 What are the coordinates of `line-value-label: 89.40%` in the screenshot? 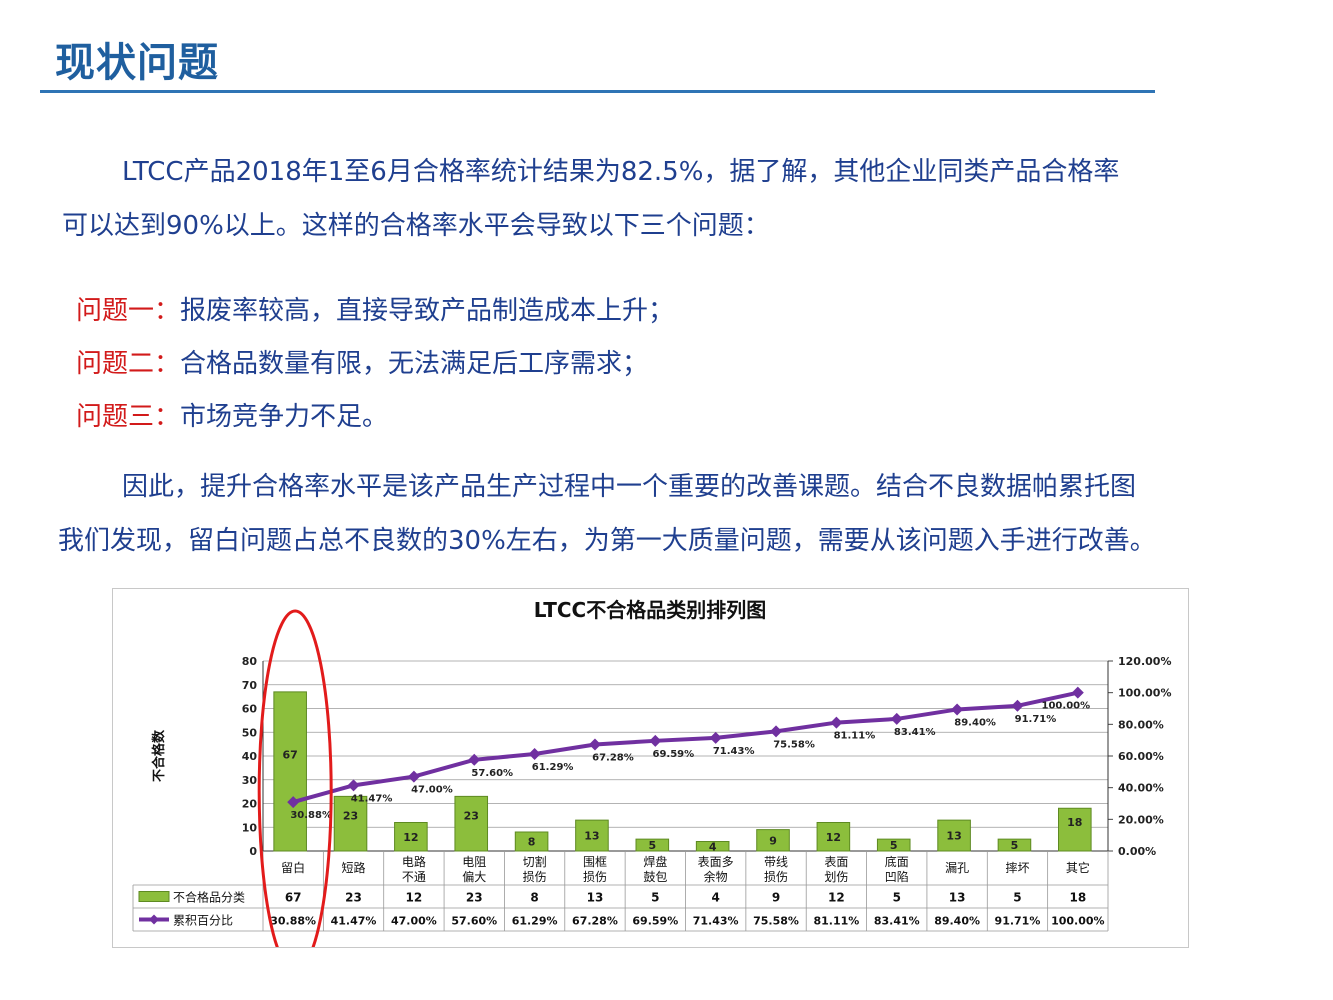 It's located at (975, 722).